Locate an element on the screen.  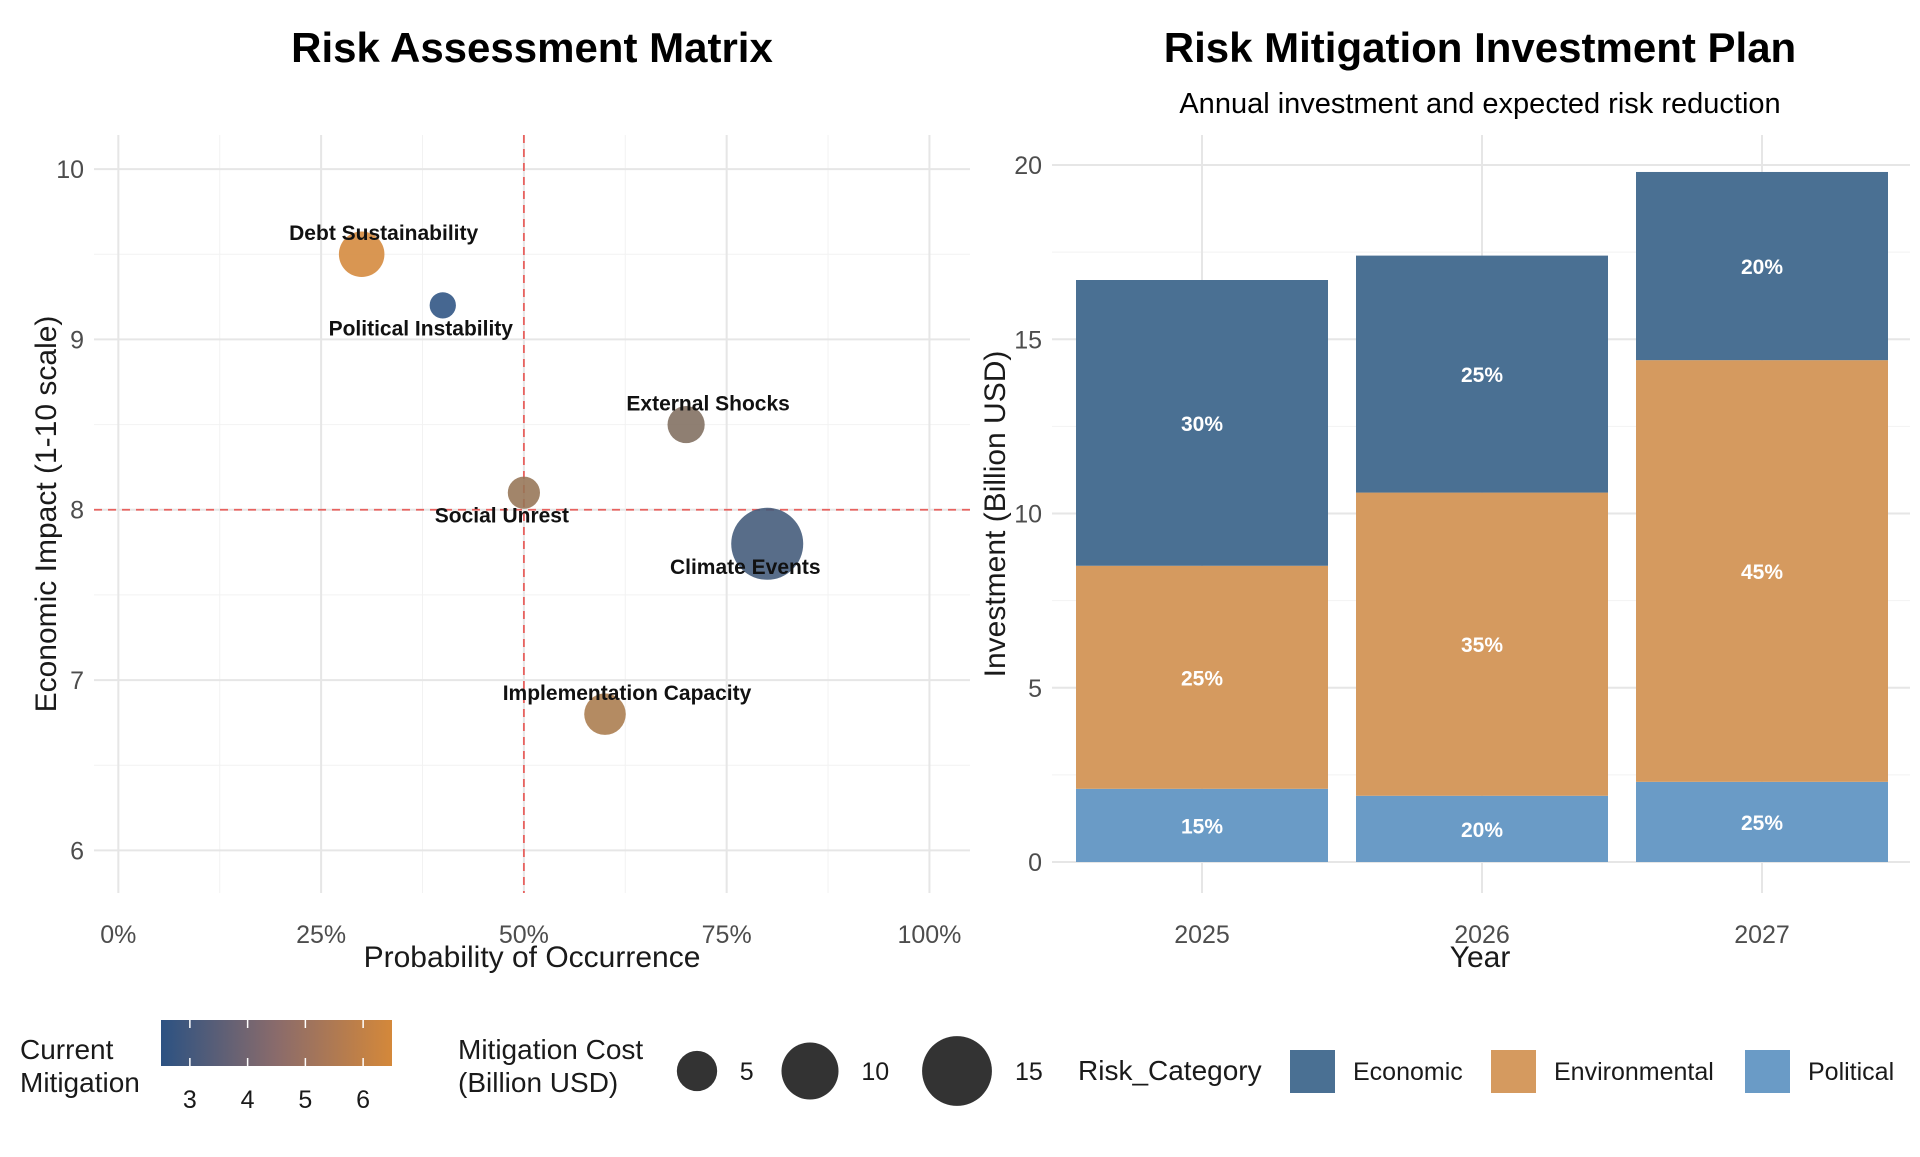
cost-size-legend: Mitigation Cost (Billion USD) 5 10 15 is located at coordinates (750, 1070).